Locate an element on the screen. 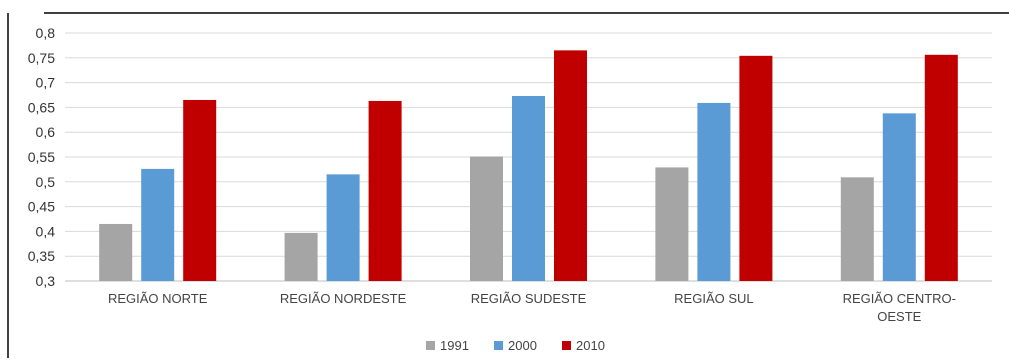  y-tick-label: 0,5 is located at coordinates (46, 182).